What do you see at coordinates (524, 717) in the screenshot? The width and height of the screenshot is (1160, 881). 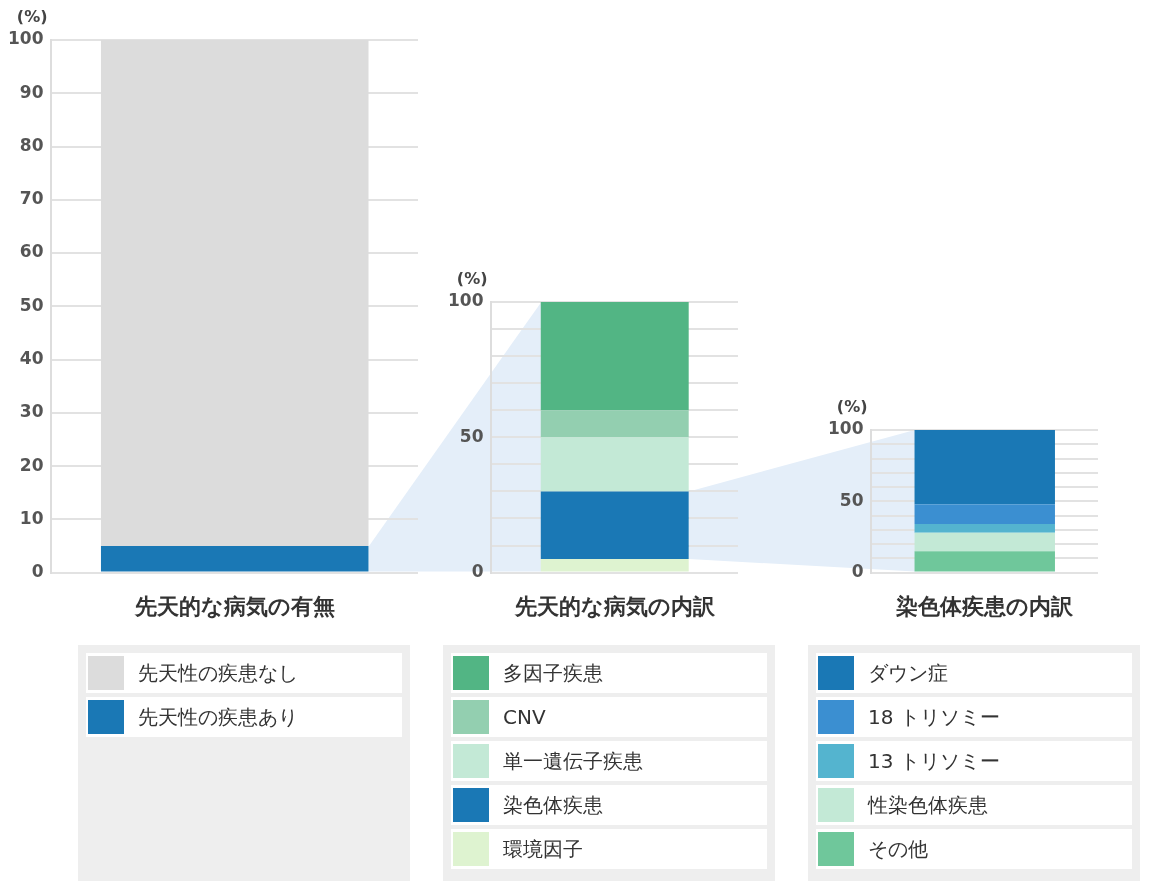 I see `legend-label: CNV` at bounding box center [524, 717].